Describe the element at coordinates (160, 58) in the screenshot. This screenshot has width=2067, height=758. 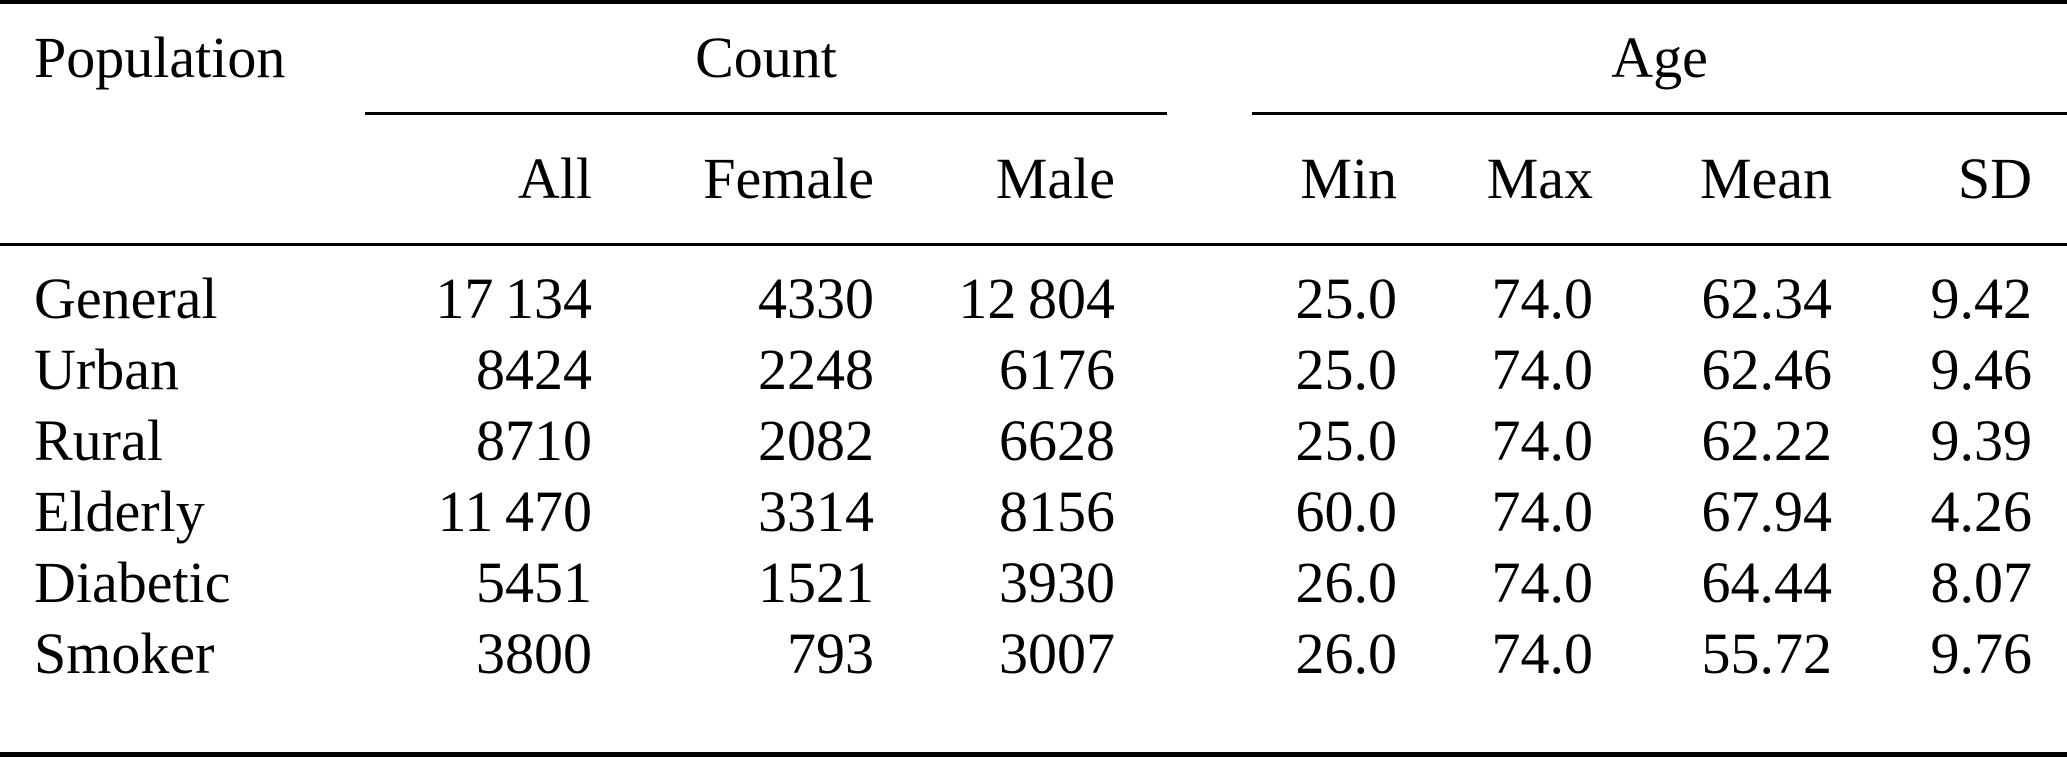
I see `column-header-population: Population` at that location.